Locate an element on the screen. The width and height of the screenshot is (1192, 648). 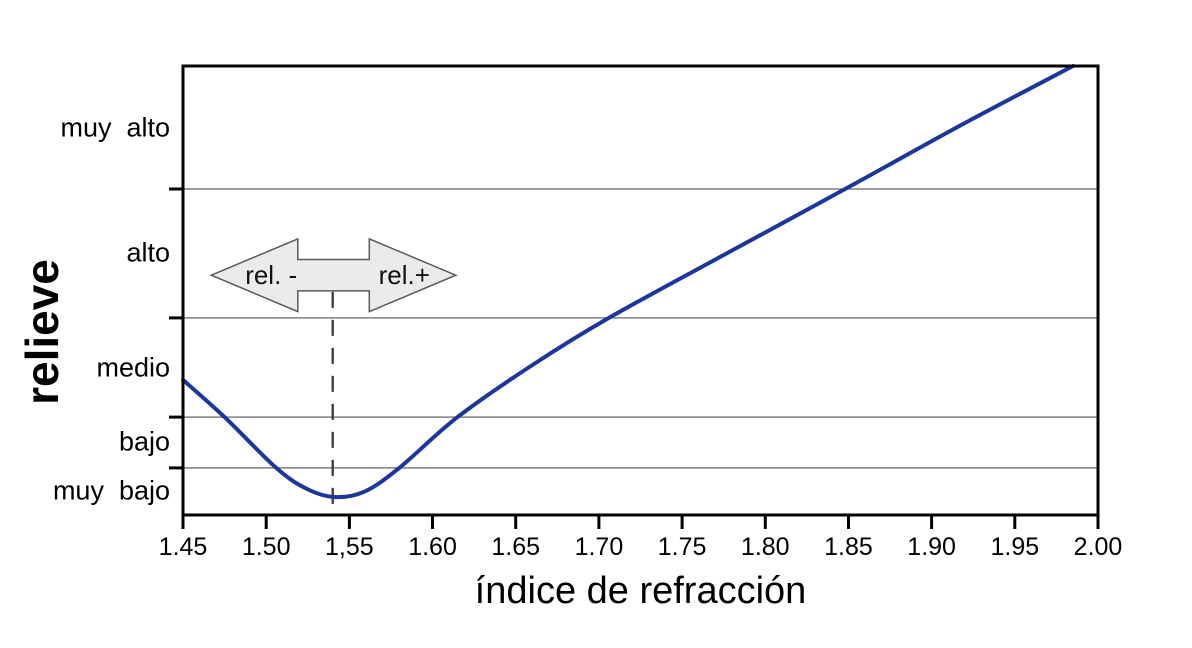
x-tick-label: 1.90 is located at coordinates (931, 547).